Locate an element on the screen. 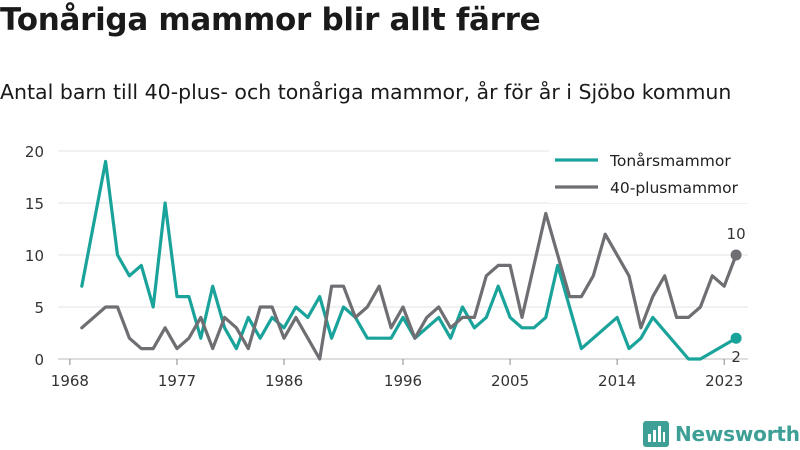 This screenshot has height=450, width=800. y-tick-label: 0 is located at coordinates (39, 360).